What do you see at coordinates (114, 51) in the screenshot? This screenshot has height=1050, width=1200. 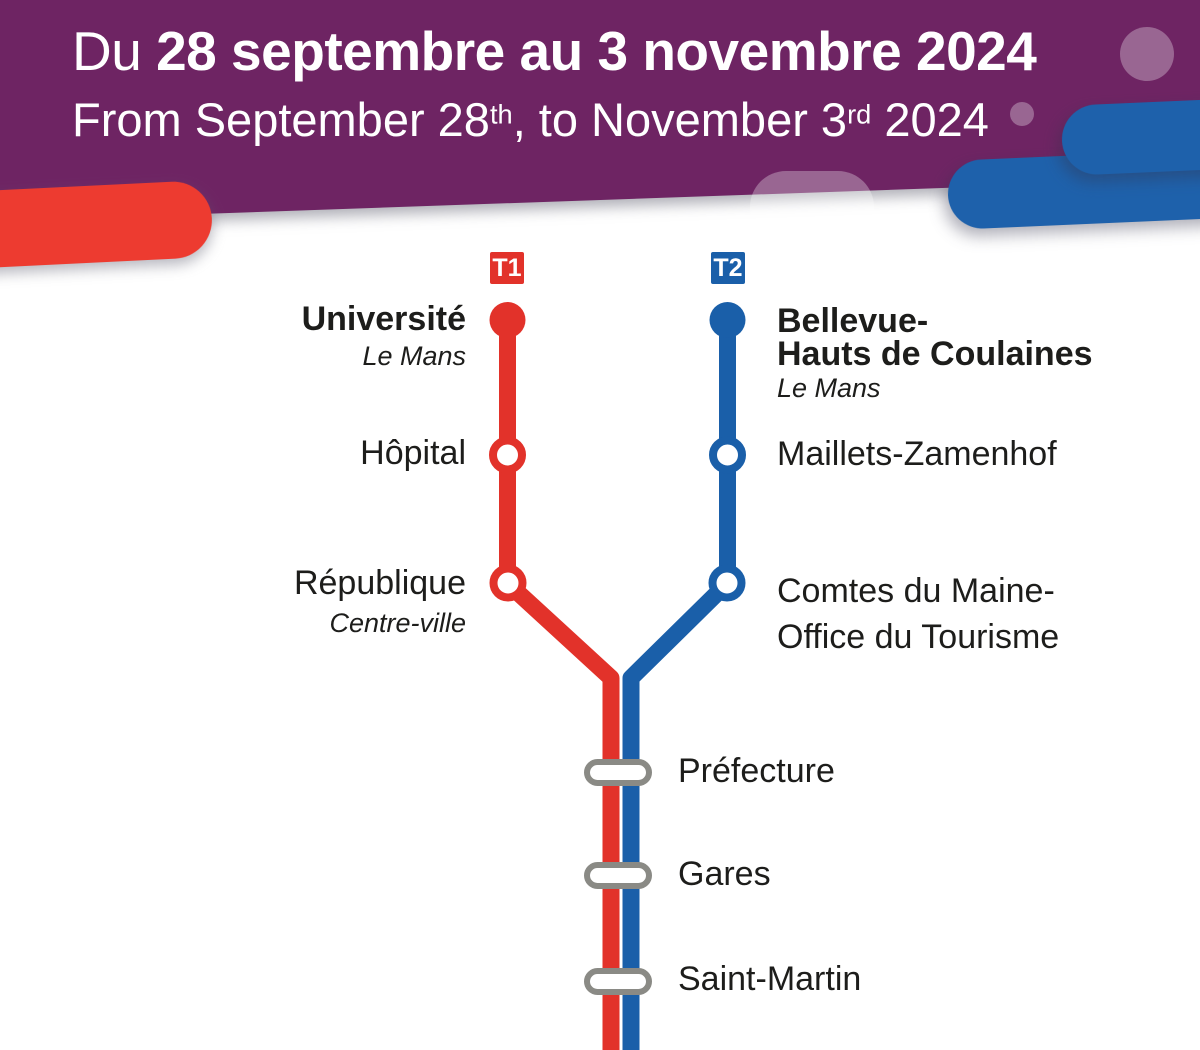 I see `title-prefix: Du` at bounding box center [114, 51].